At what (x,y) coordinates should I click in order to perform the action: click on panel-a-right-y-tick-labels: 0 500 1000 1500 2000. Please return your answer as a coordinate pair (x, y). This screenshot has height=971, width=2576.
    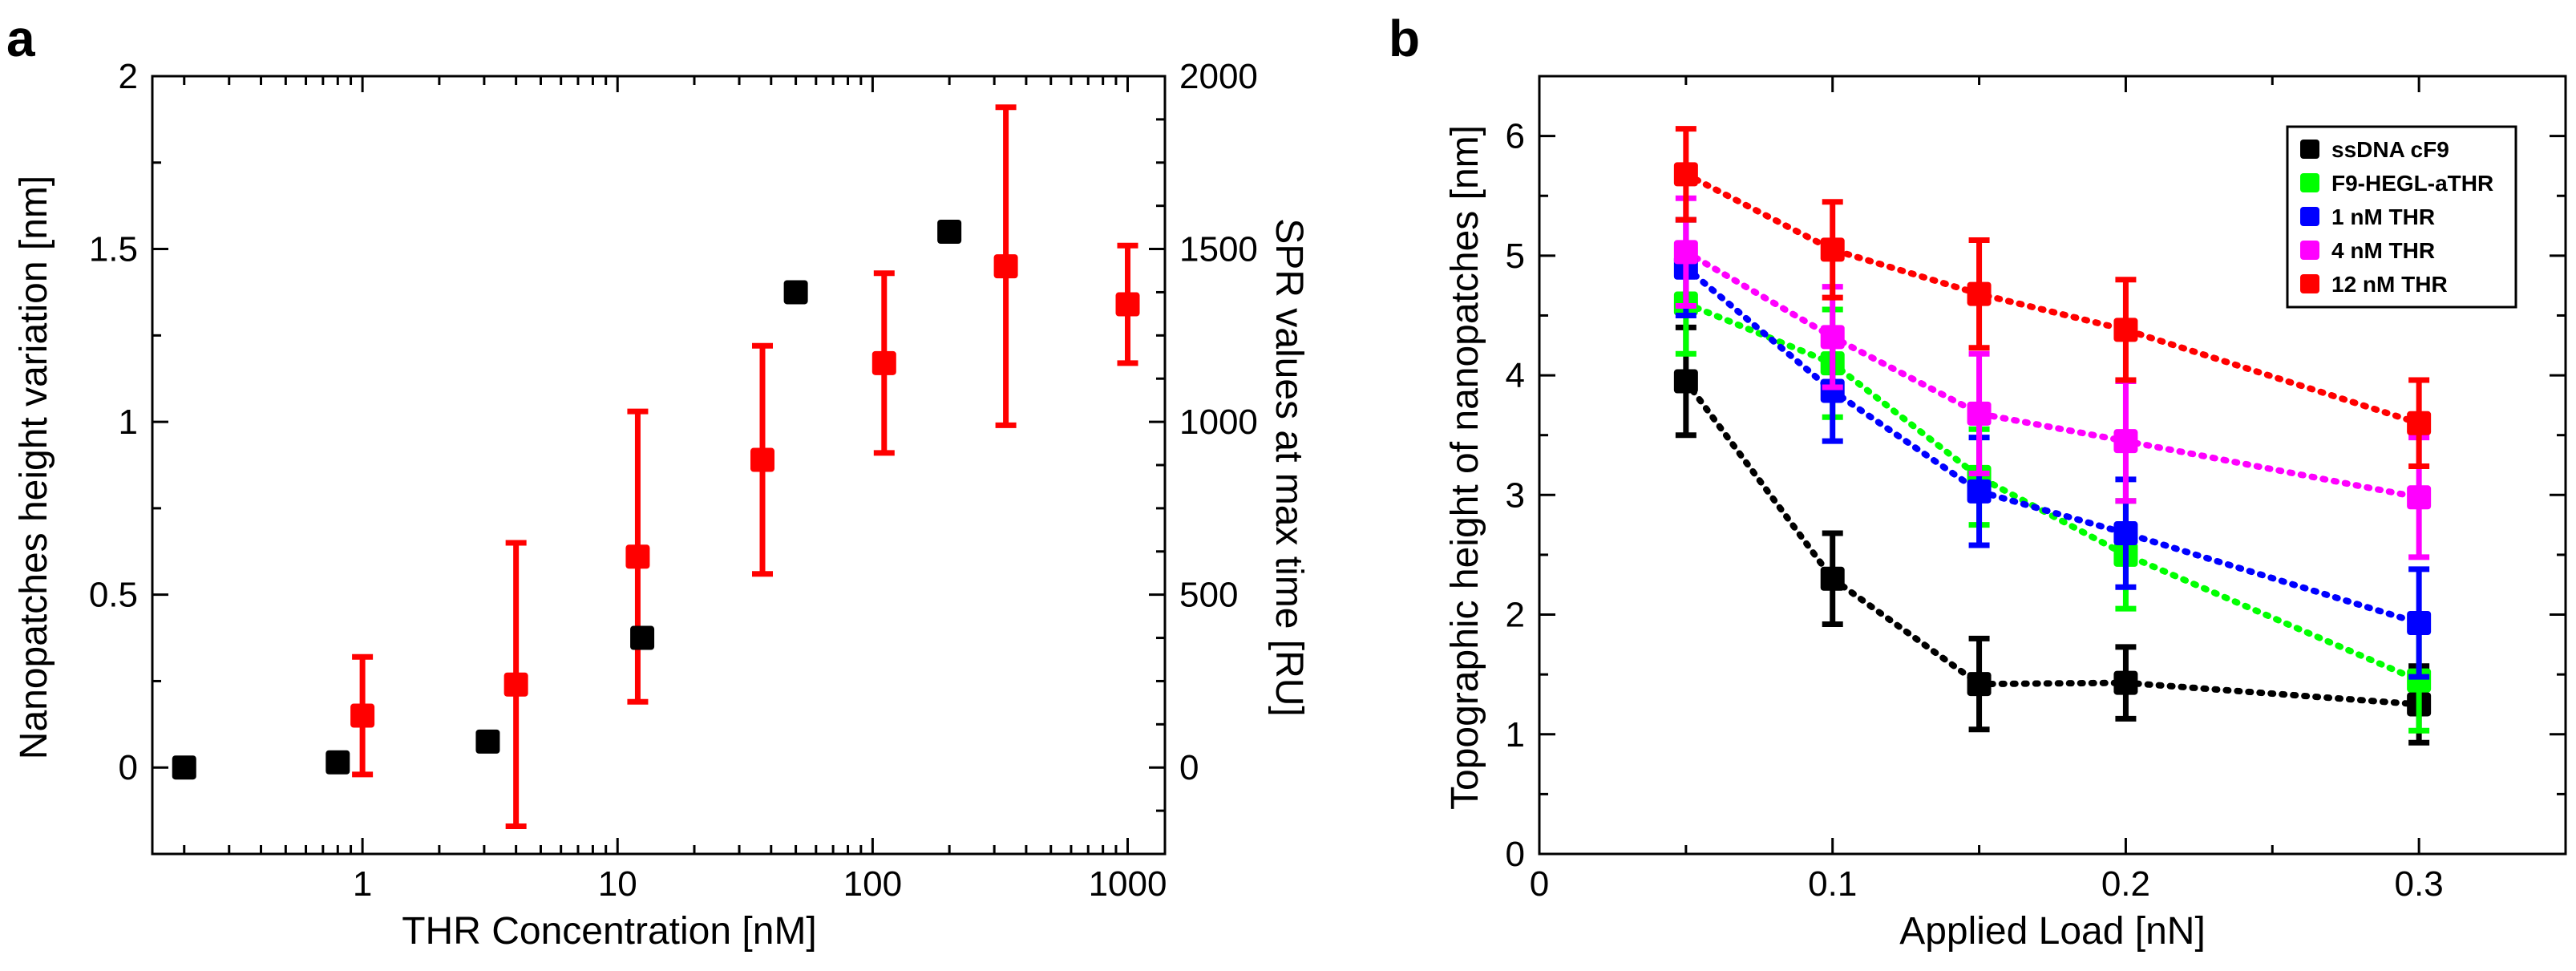
    Looking at the image, I should click on (1218, 422).